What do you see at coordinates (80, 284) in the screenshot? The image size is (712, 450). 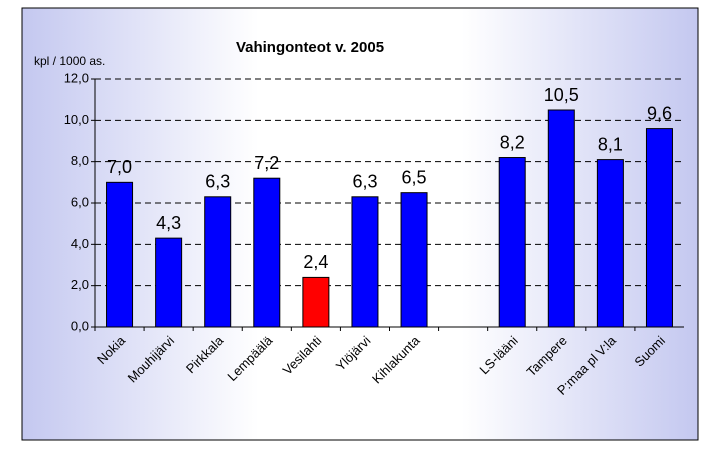 I see `y-tick-label: 2,0` at bounding box center [80, 284].